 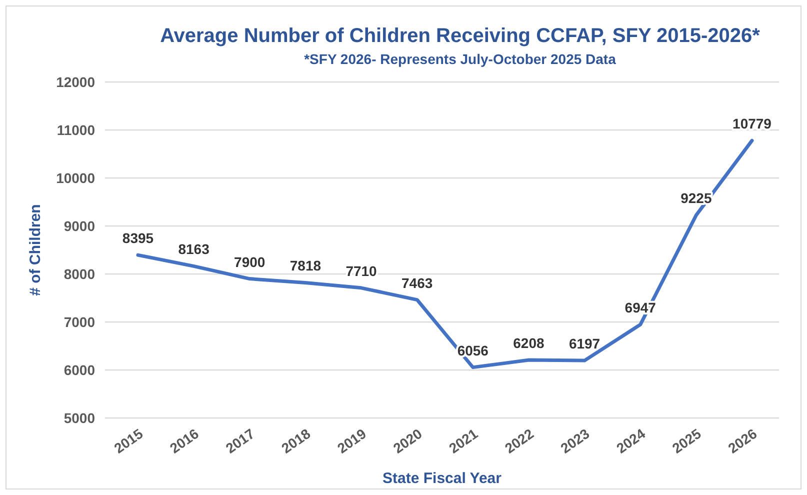 I want to click on data-label: 10779, so click(x=752, y=124).